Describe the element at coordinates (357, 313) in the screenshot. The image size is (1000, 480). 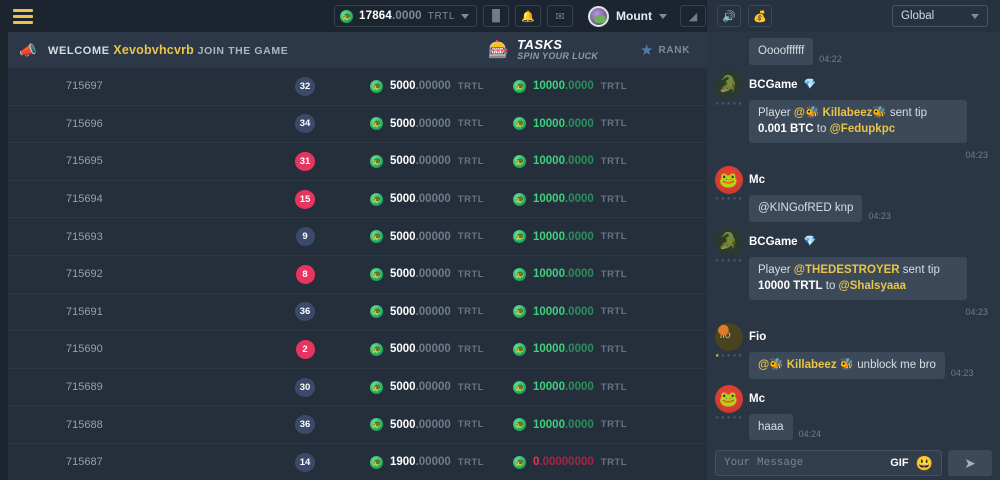
I see `table-row: 715691 36 🐢 5000.00000 TRTL 🐢 10000.0000 TRTL` at that location.